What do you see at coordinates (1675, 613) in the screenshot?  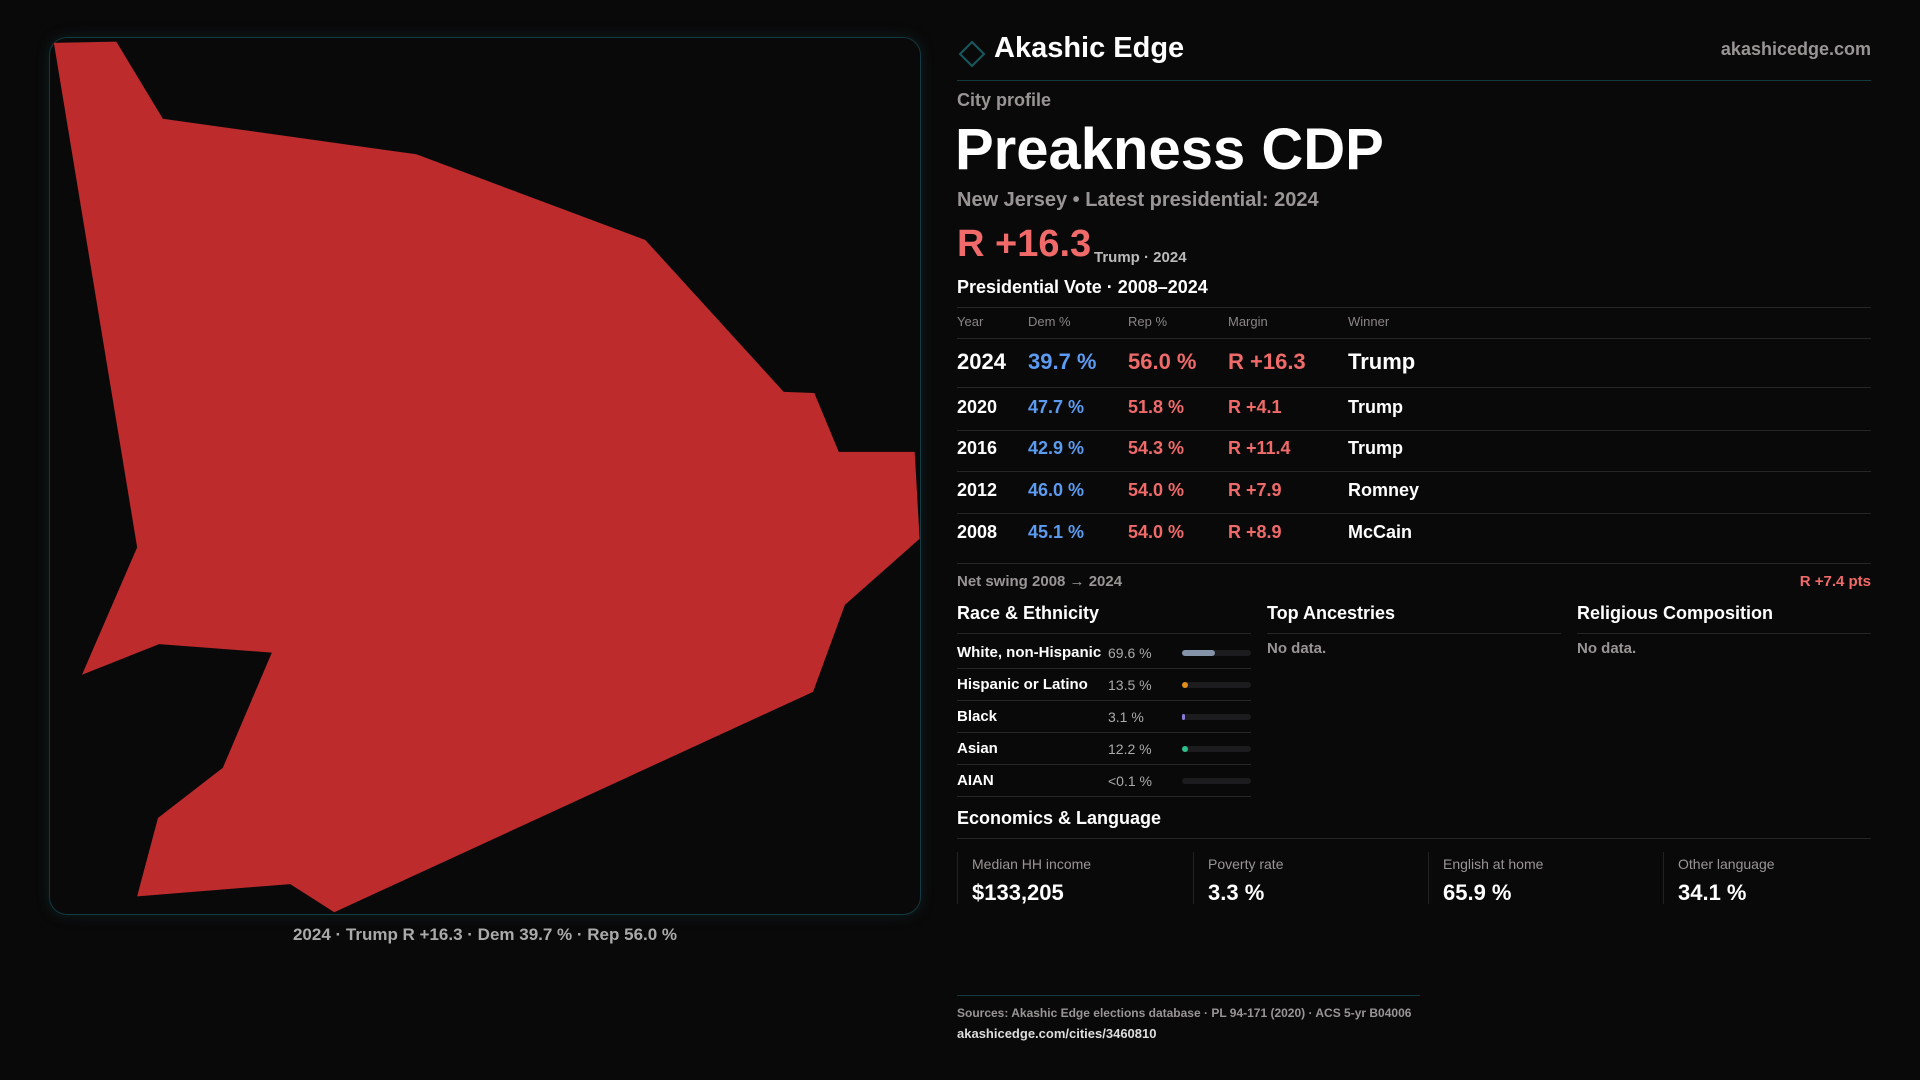 I see `religion-title: Religious Composition` at bounding box center [1675, 613].